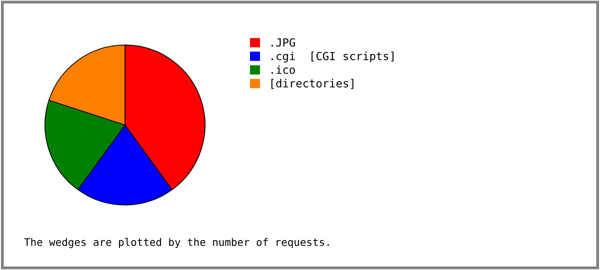  What do you see at coordinates (283, 69) in the screenshot?
I see `legend-label: .ico` at bounding box center [283, 69].